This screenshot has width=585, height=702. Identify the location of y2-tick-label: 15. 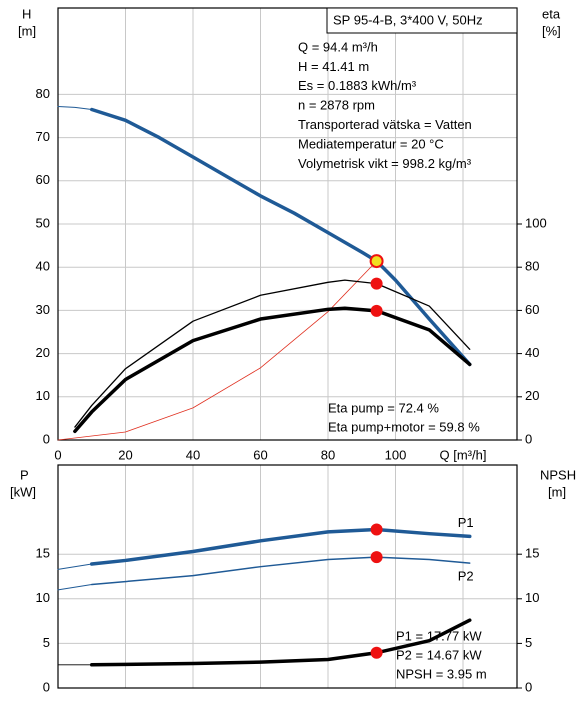
(532, 553).